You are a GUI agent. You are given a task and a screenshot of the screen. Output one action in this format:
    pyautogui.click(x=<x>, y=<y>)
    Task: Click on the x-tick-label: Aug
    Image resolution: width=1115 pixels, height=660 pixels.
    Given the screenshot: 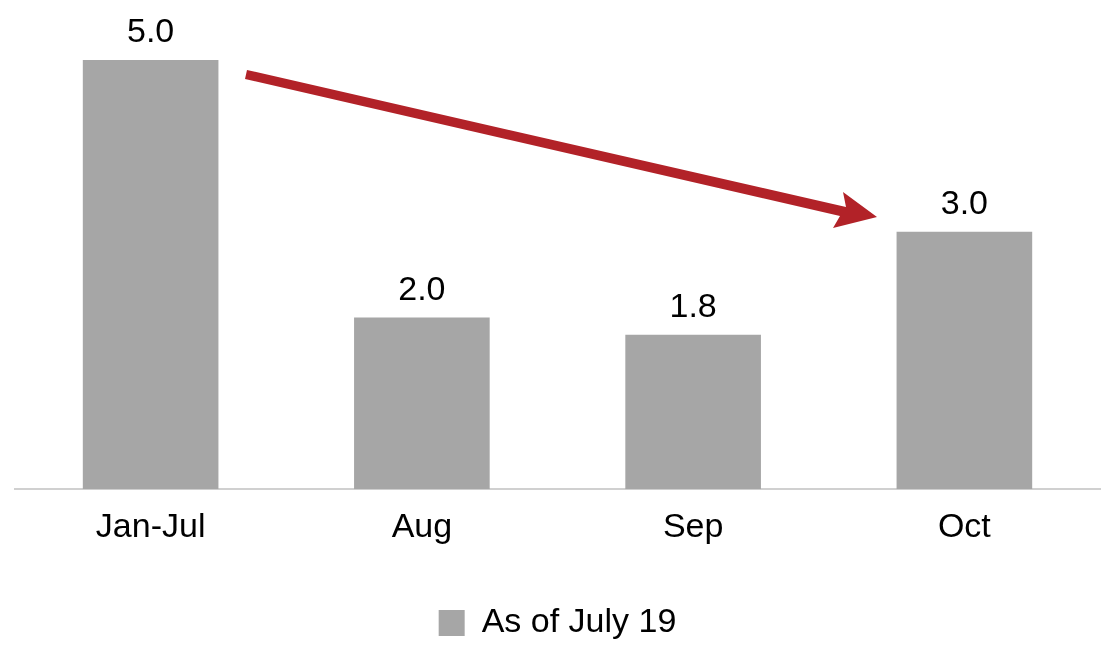 What is the action you would take?
    pyautogui.click(x=422, y=524)
    